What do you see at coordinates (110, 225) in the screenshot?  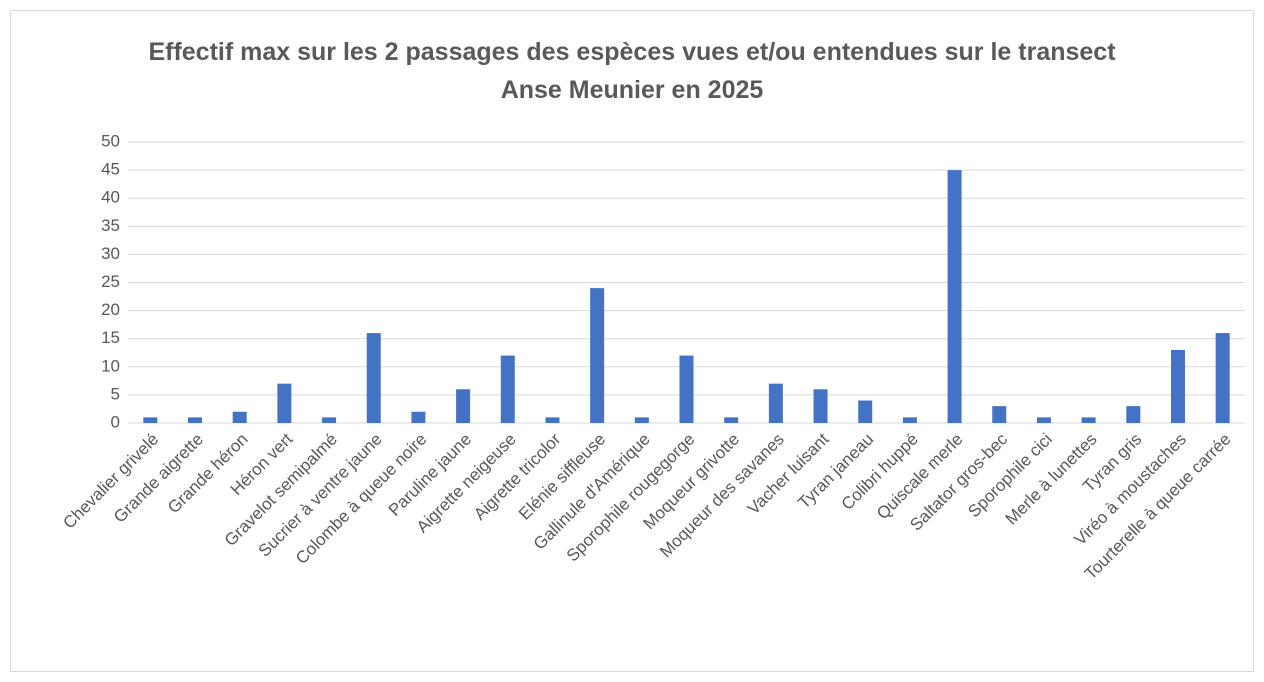 I see `y-tick-label: 35` at bounding box center [110, 225].